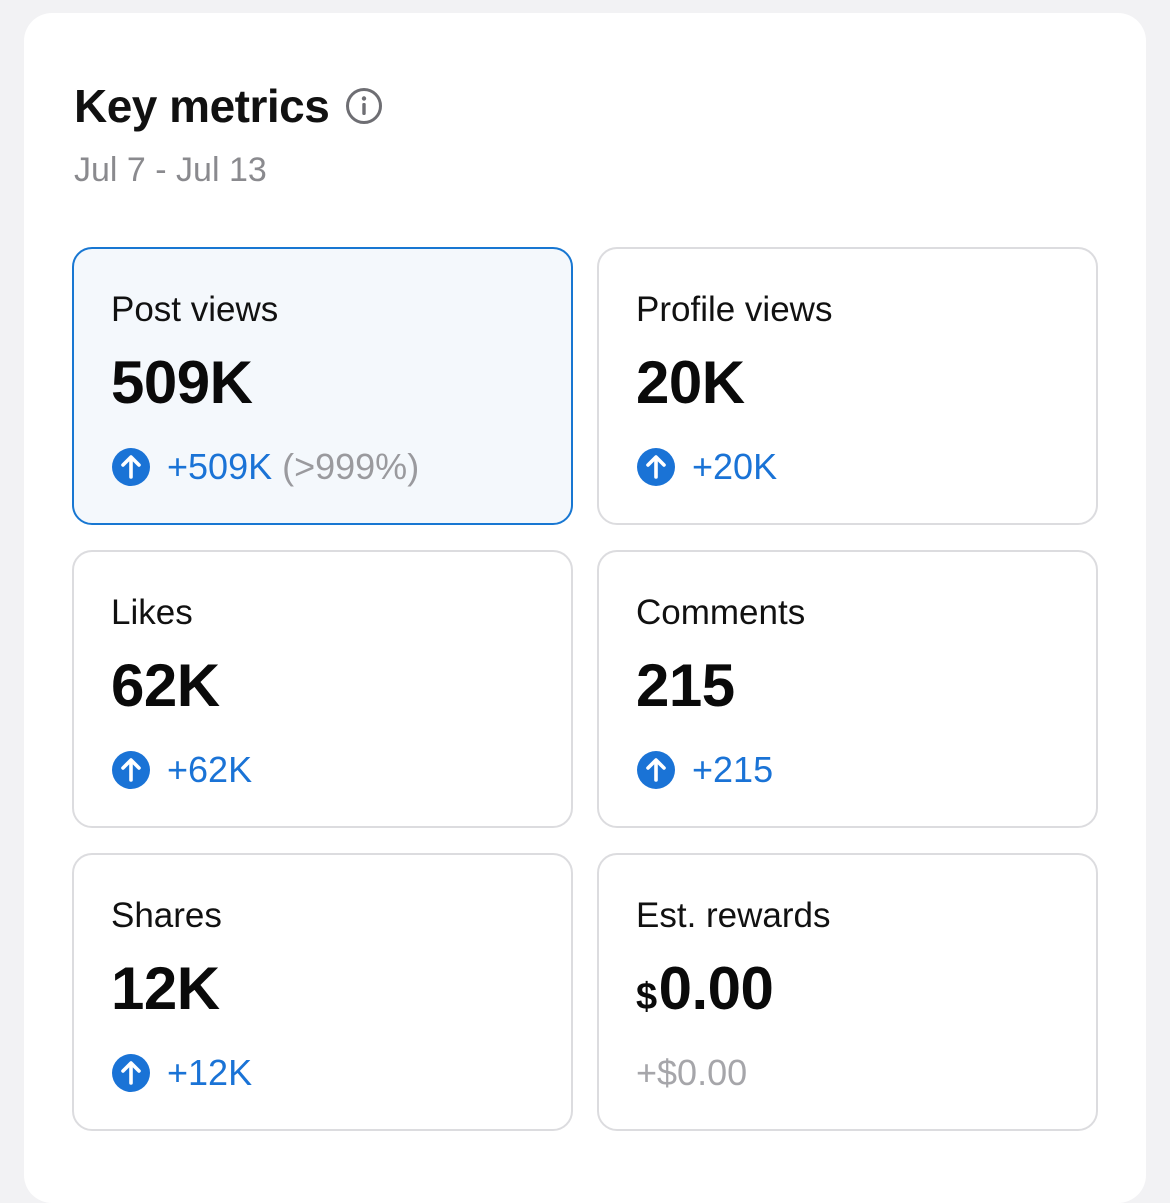  I want to click on metric-change: +215, so click(704, 770).